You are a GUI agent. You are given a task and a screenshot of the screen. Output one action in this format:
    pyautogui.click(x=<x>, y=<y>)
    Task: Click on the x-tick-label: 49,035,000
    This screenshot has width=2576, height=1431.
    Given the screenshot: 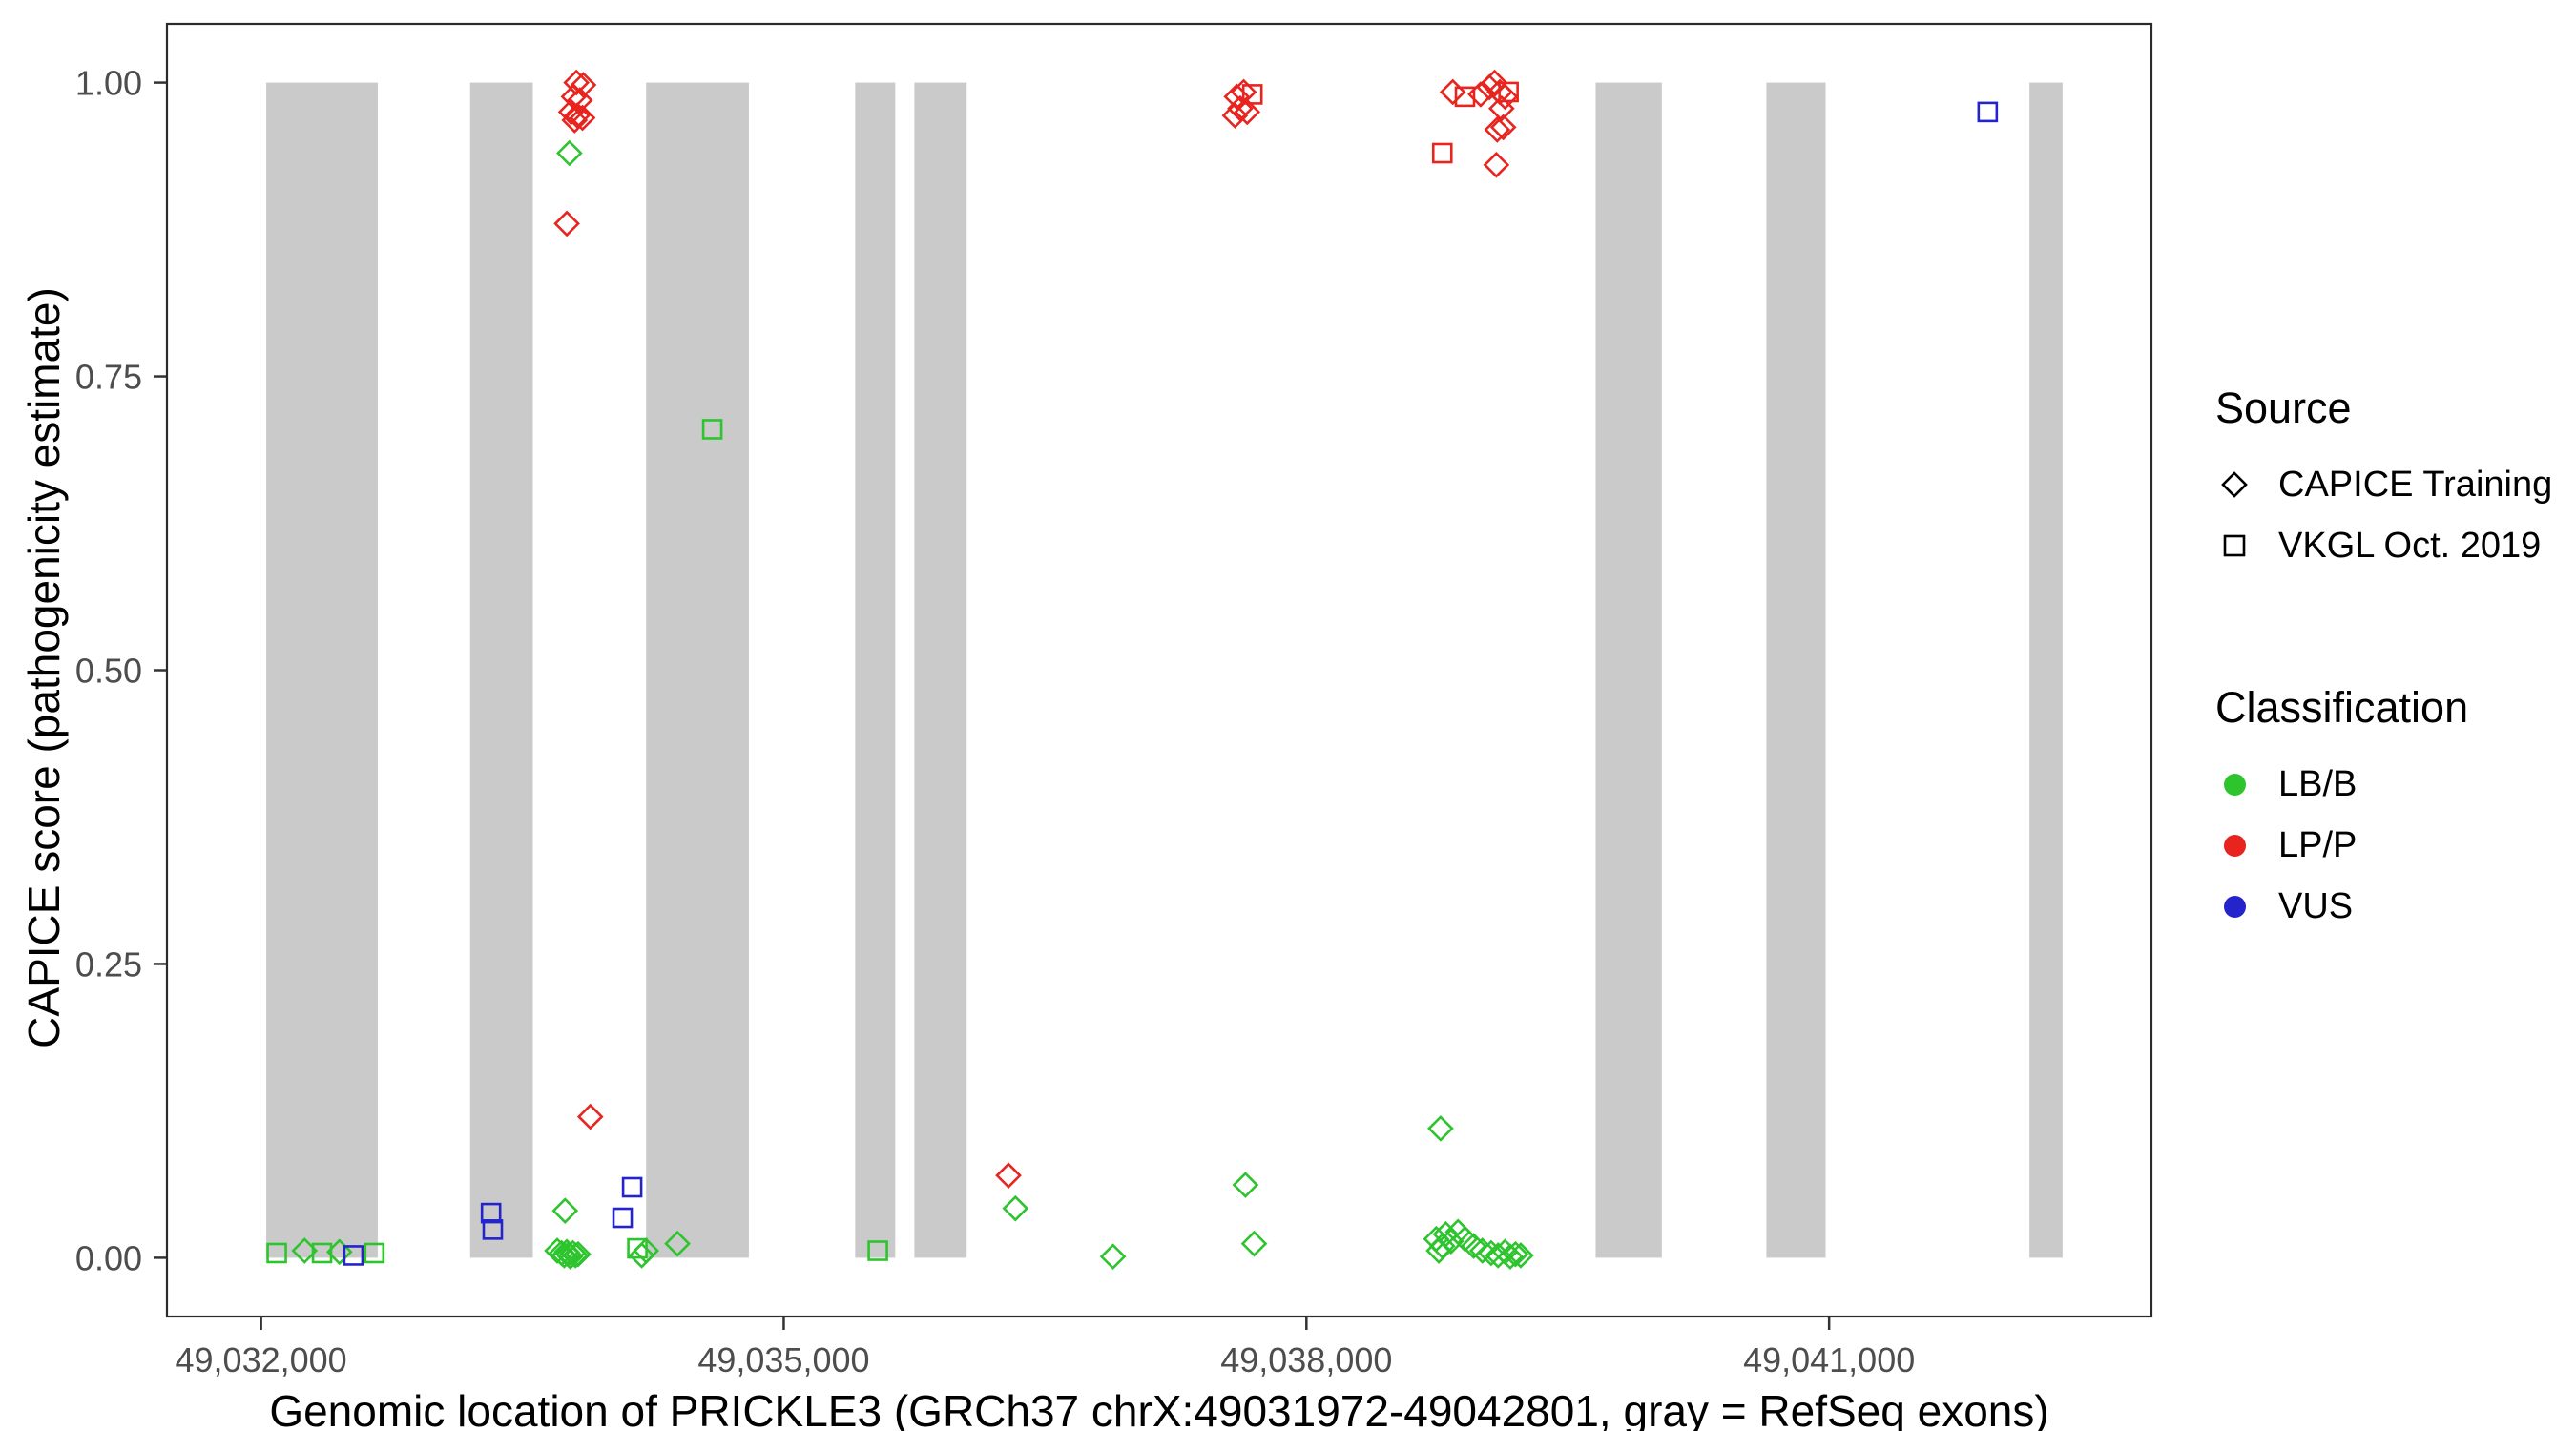 What is the action you would take?
    pyautogui.click(x=783, y=1359)
    